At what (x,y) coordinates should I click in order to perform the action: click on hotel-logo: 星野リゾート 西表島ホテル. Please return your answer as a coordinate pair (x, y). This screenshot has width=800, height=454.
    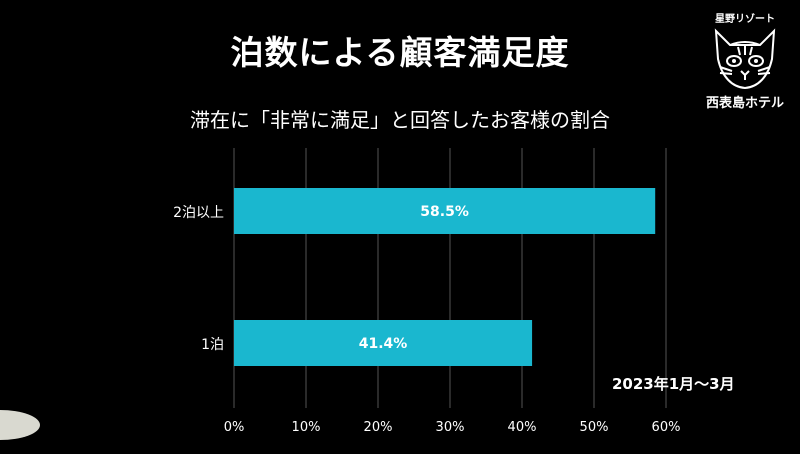
    Looking at the image, I should click on (745, 60).